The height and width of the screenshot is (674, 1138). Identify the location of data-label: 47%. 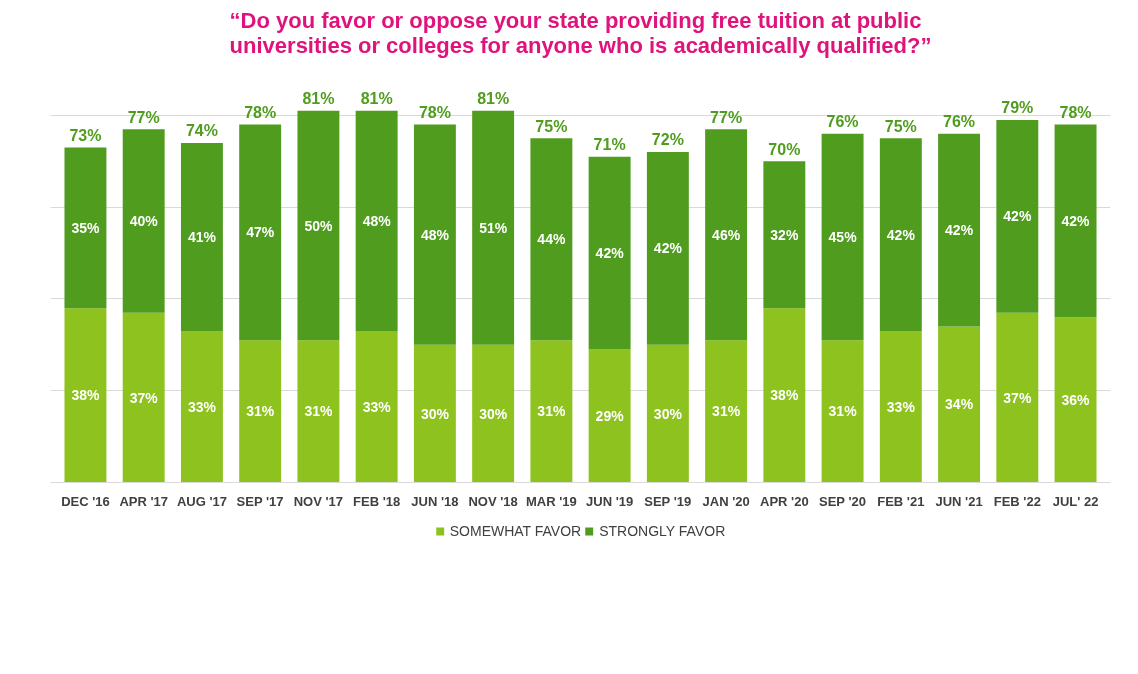
(260, 232).